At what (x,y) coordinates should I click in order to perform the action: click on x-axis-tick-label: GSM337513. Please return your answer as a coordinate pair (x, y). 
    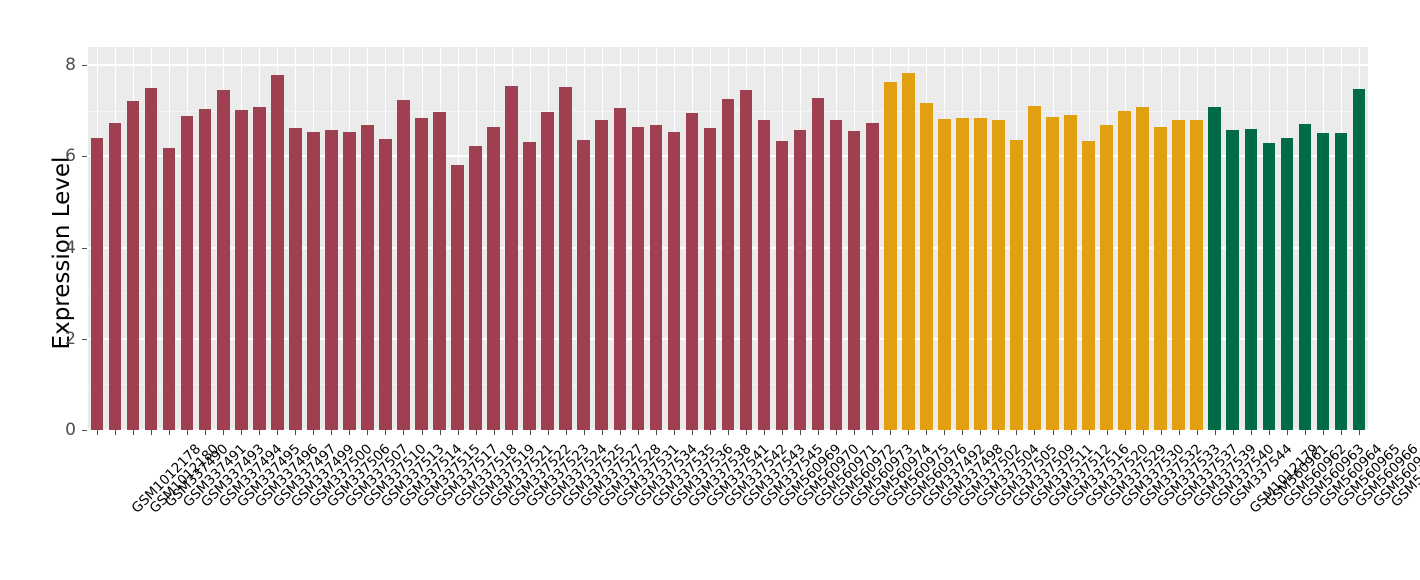
    Looking at the image, I should click on (413, 476).